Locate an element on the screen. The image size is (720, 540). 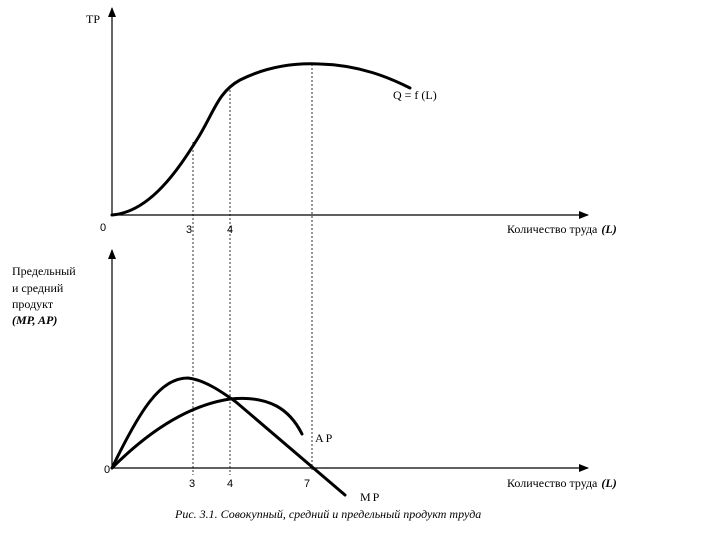
tp-y-label: TP is located at coordinates (93, 19).